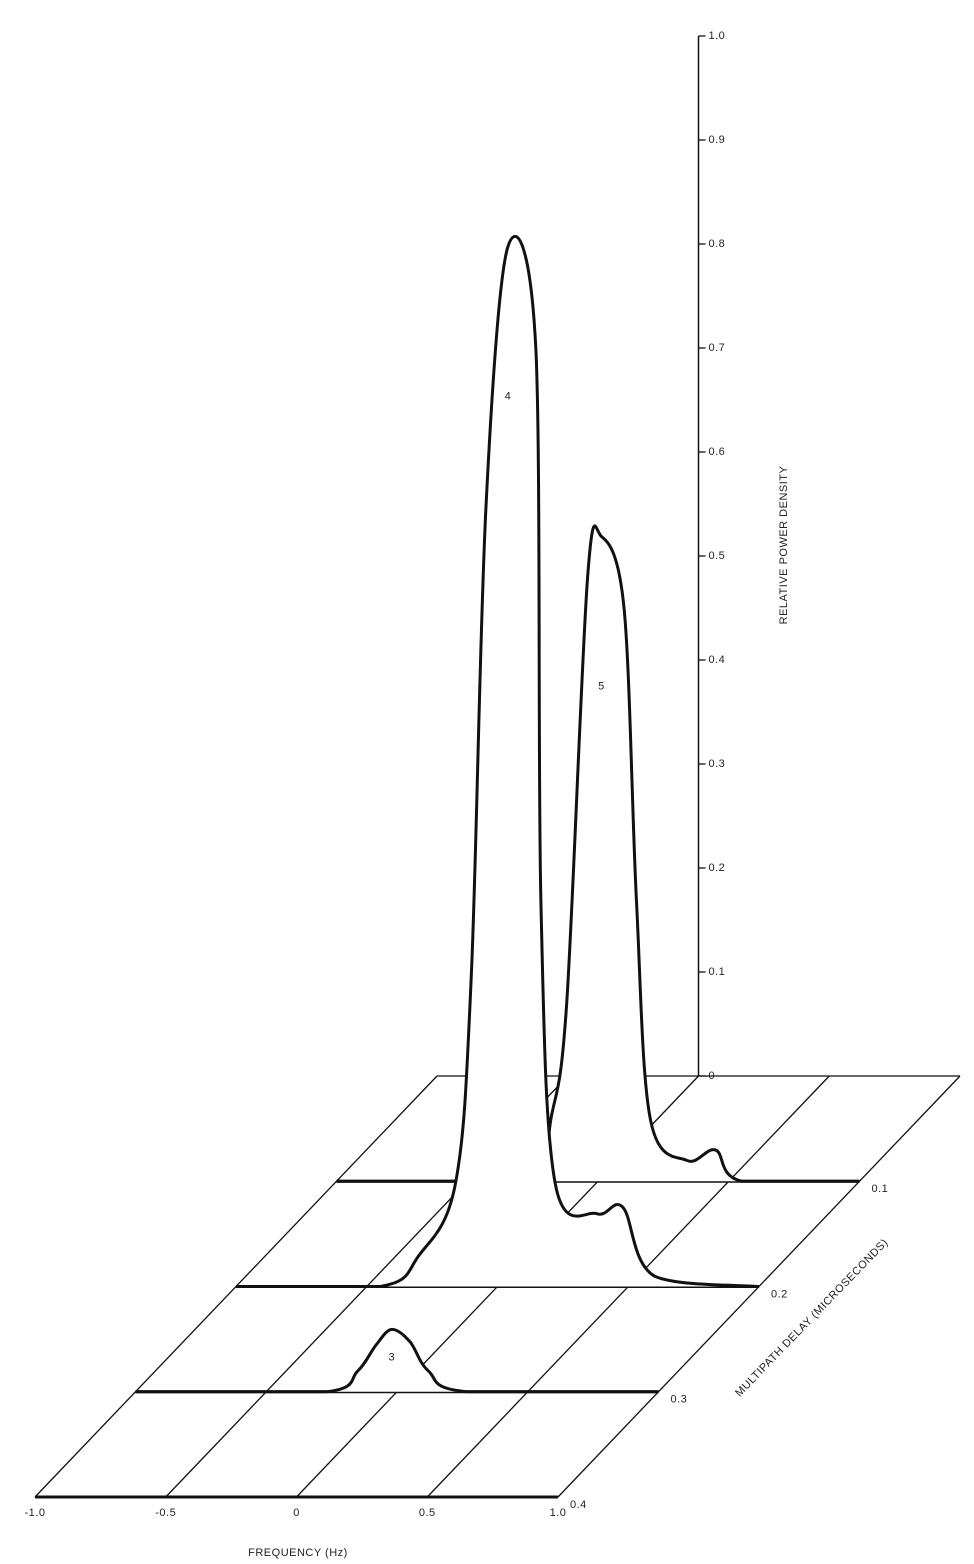 The image size is (974, 1564). What do you see at coordinates (717, 348) in the screenshot?
I see `z-tick-label: 0.7` at bounding box center [717, 348].